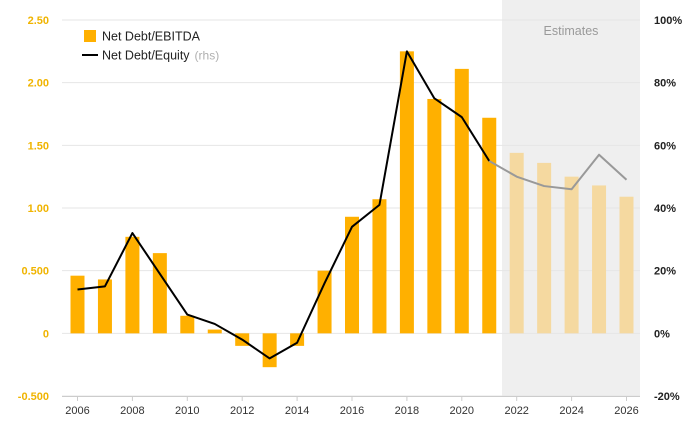 The width and height of the screenshot is (700, 433). I want to click on y-left-tick-label: 1.00, so click(38, 209).